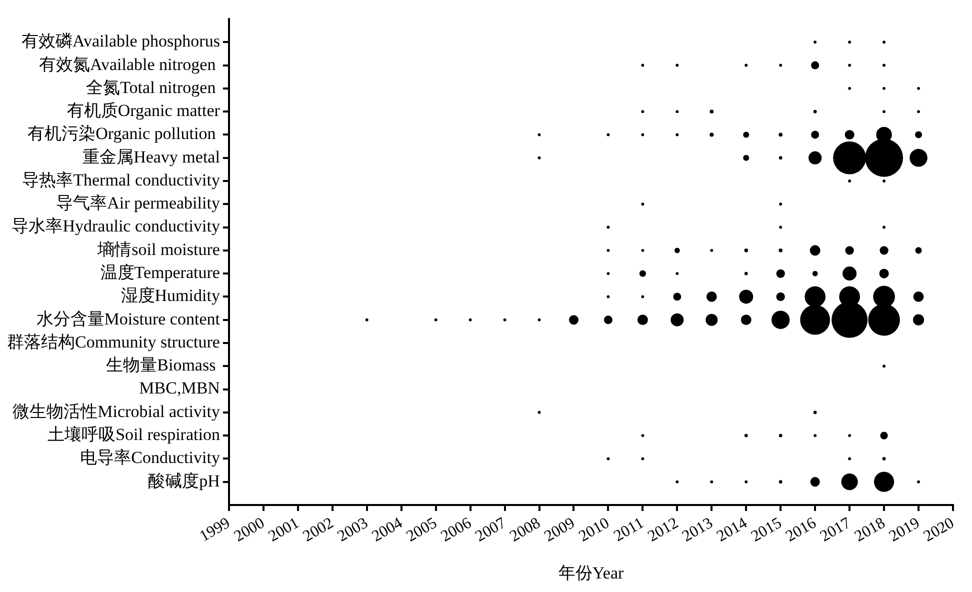  I want to click on y-tick-label: 酸碱度pH, so click(184, 480).